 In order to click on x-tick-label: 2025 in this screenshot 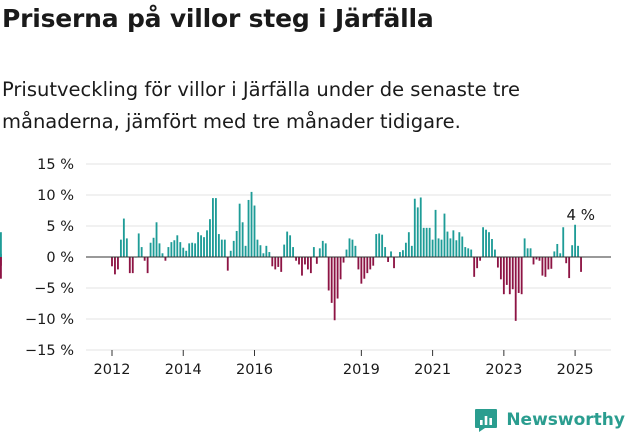, I will do `click(575, 370)`.